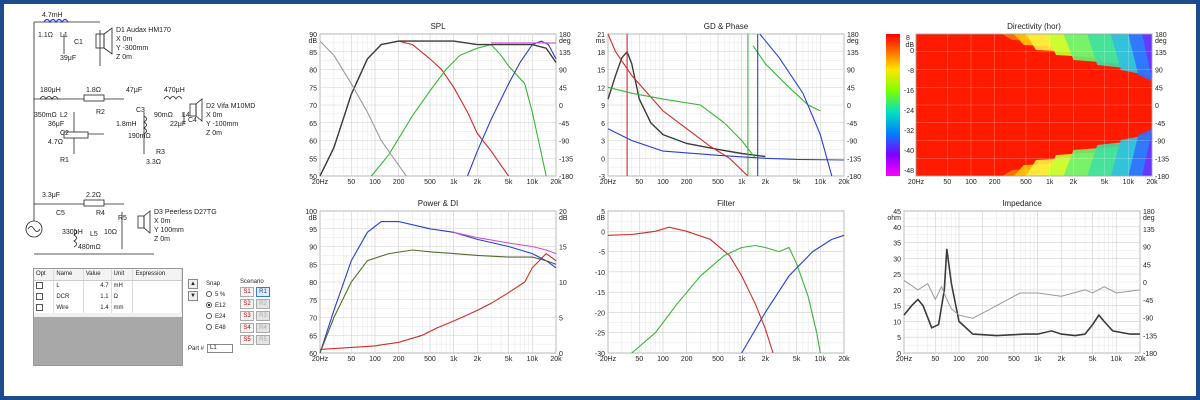  I want to click on table-row: Wire 1.4 mm, so click(108, 307).